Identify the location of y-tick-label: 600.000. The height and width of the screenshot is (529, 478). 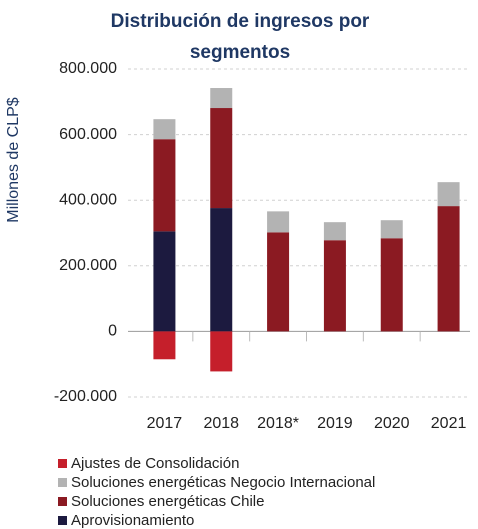
(88, 134).